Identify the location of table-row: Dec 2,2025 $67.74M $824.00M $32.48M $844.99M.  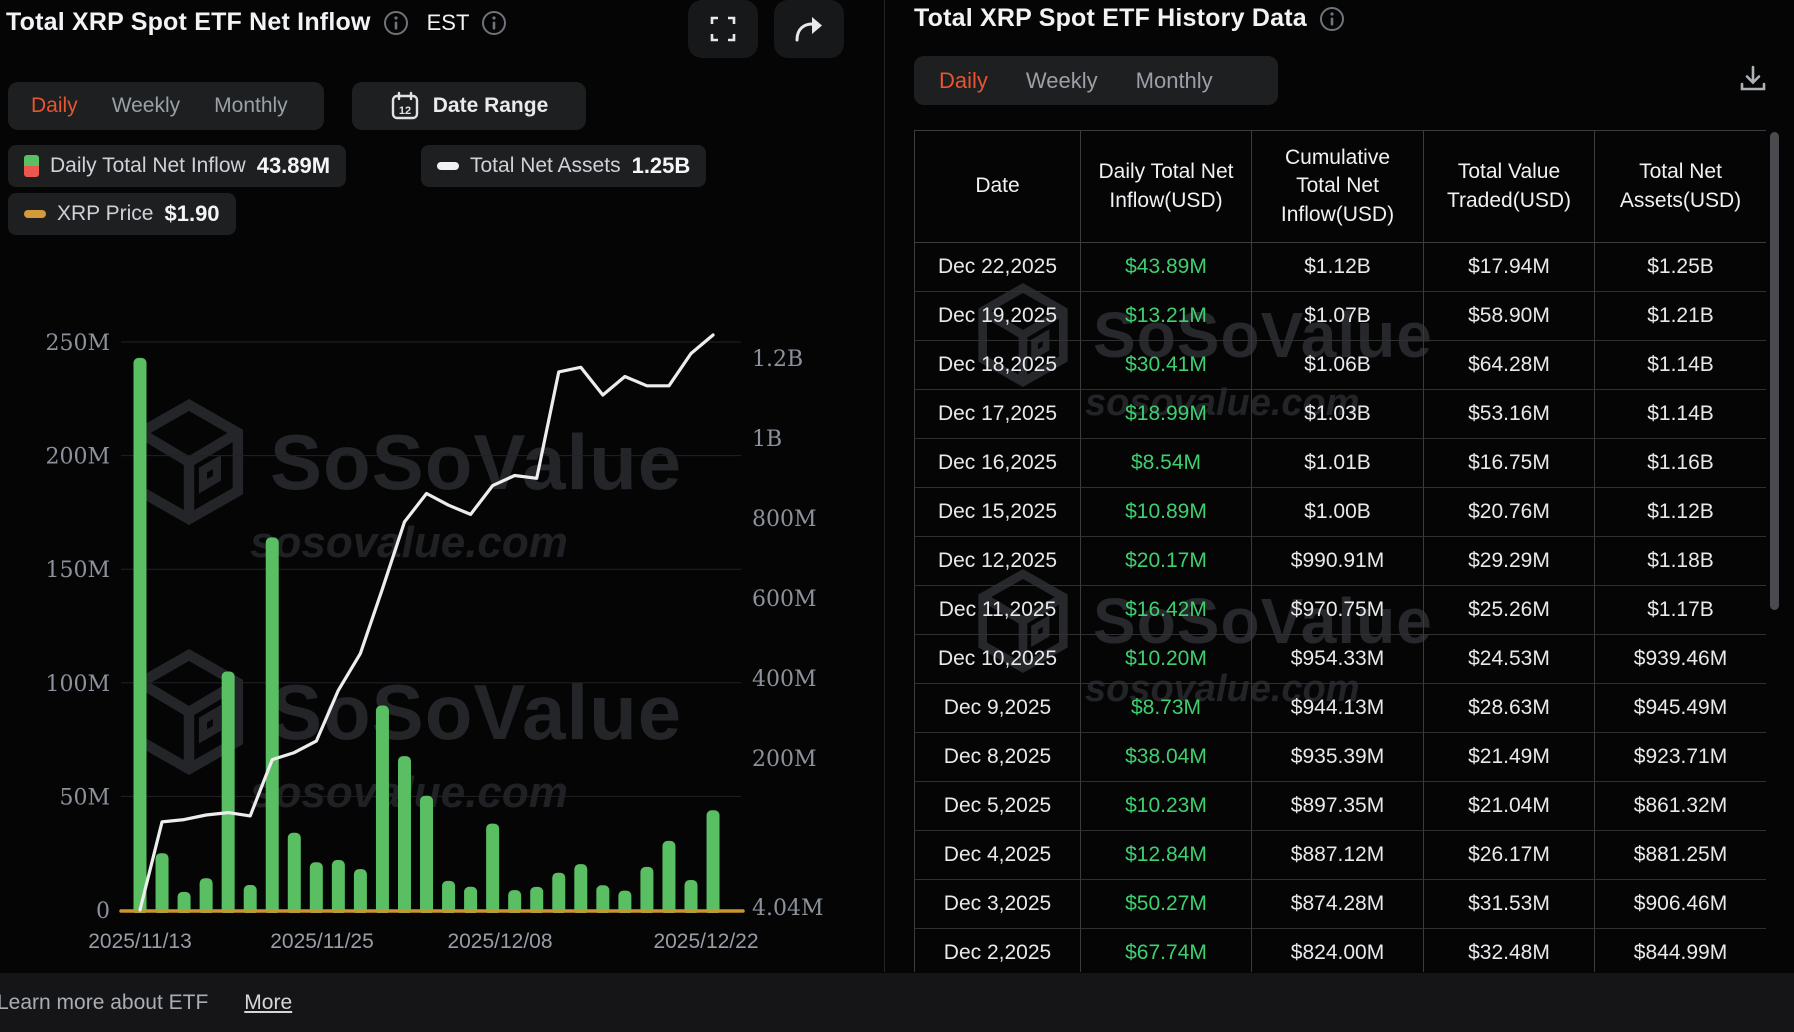
(1340, 950).